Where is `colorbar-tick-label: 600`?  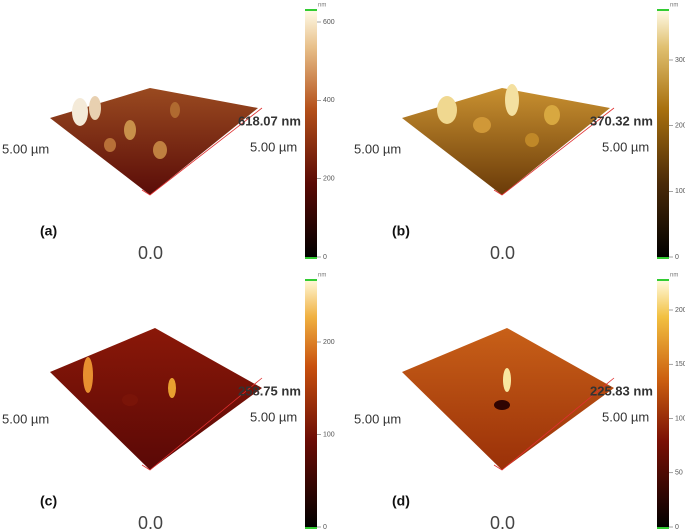 colorbar-tick-label: 600 is located at coordinates (329, 22).